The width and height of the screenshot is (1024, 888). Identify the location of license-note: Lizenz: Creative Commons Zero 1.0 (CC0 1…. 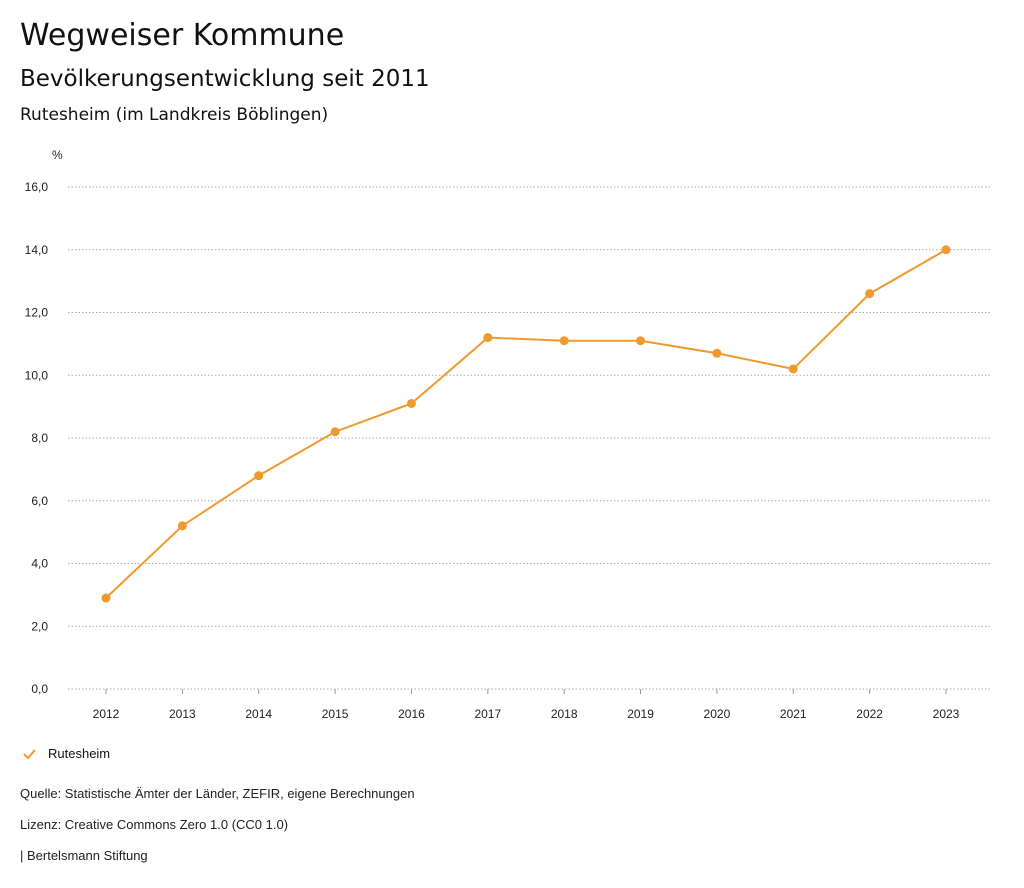
(154, 824).